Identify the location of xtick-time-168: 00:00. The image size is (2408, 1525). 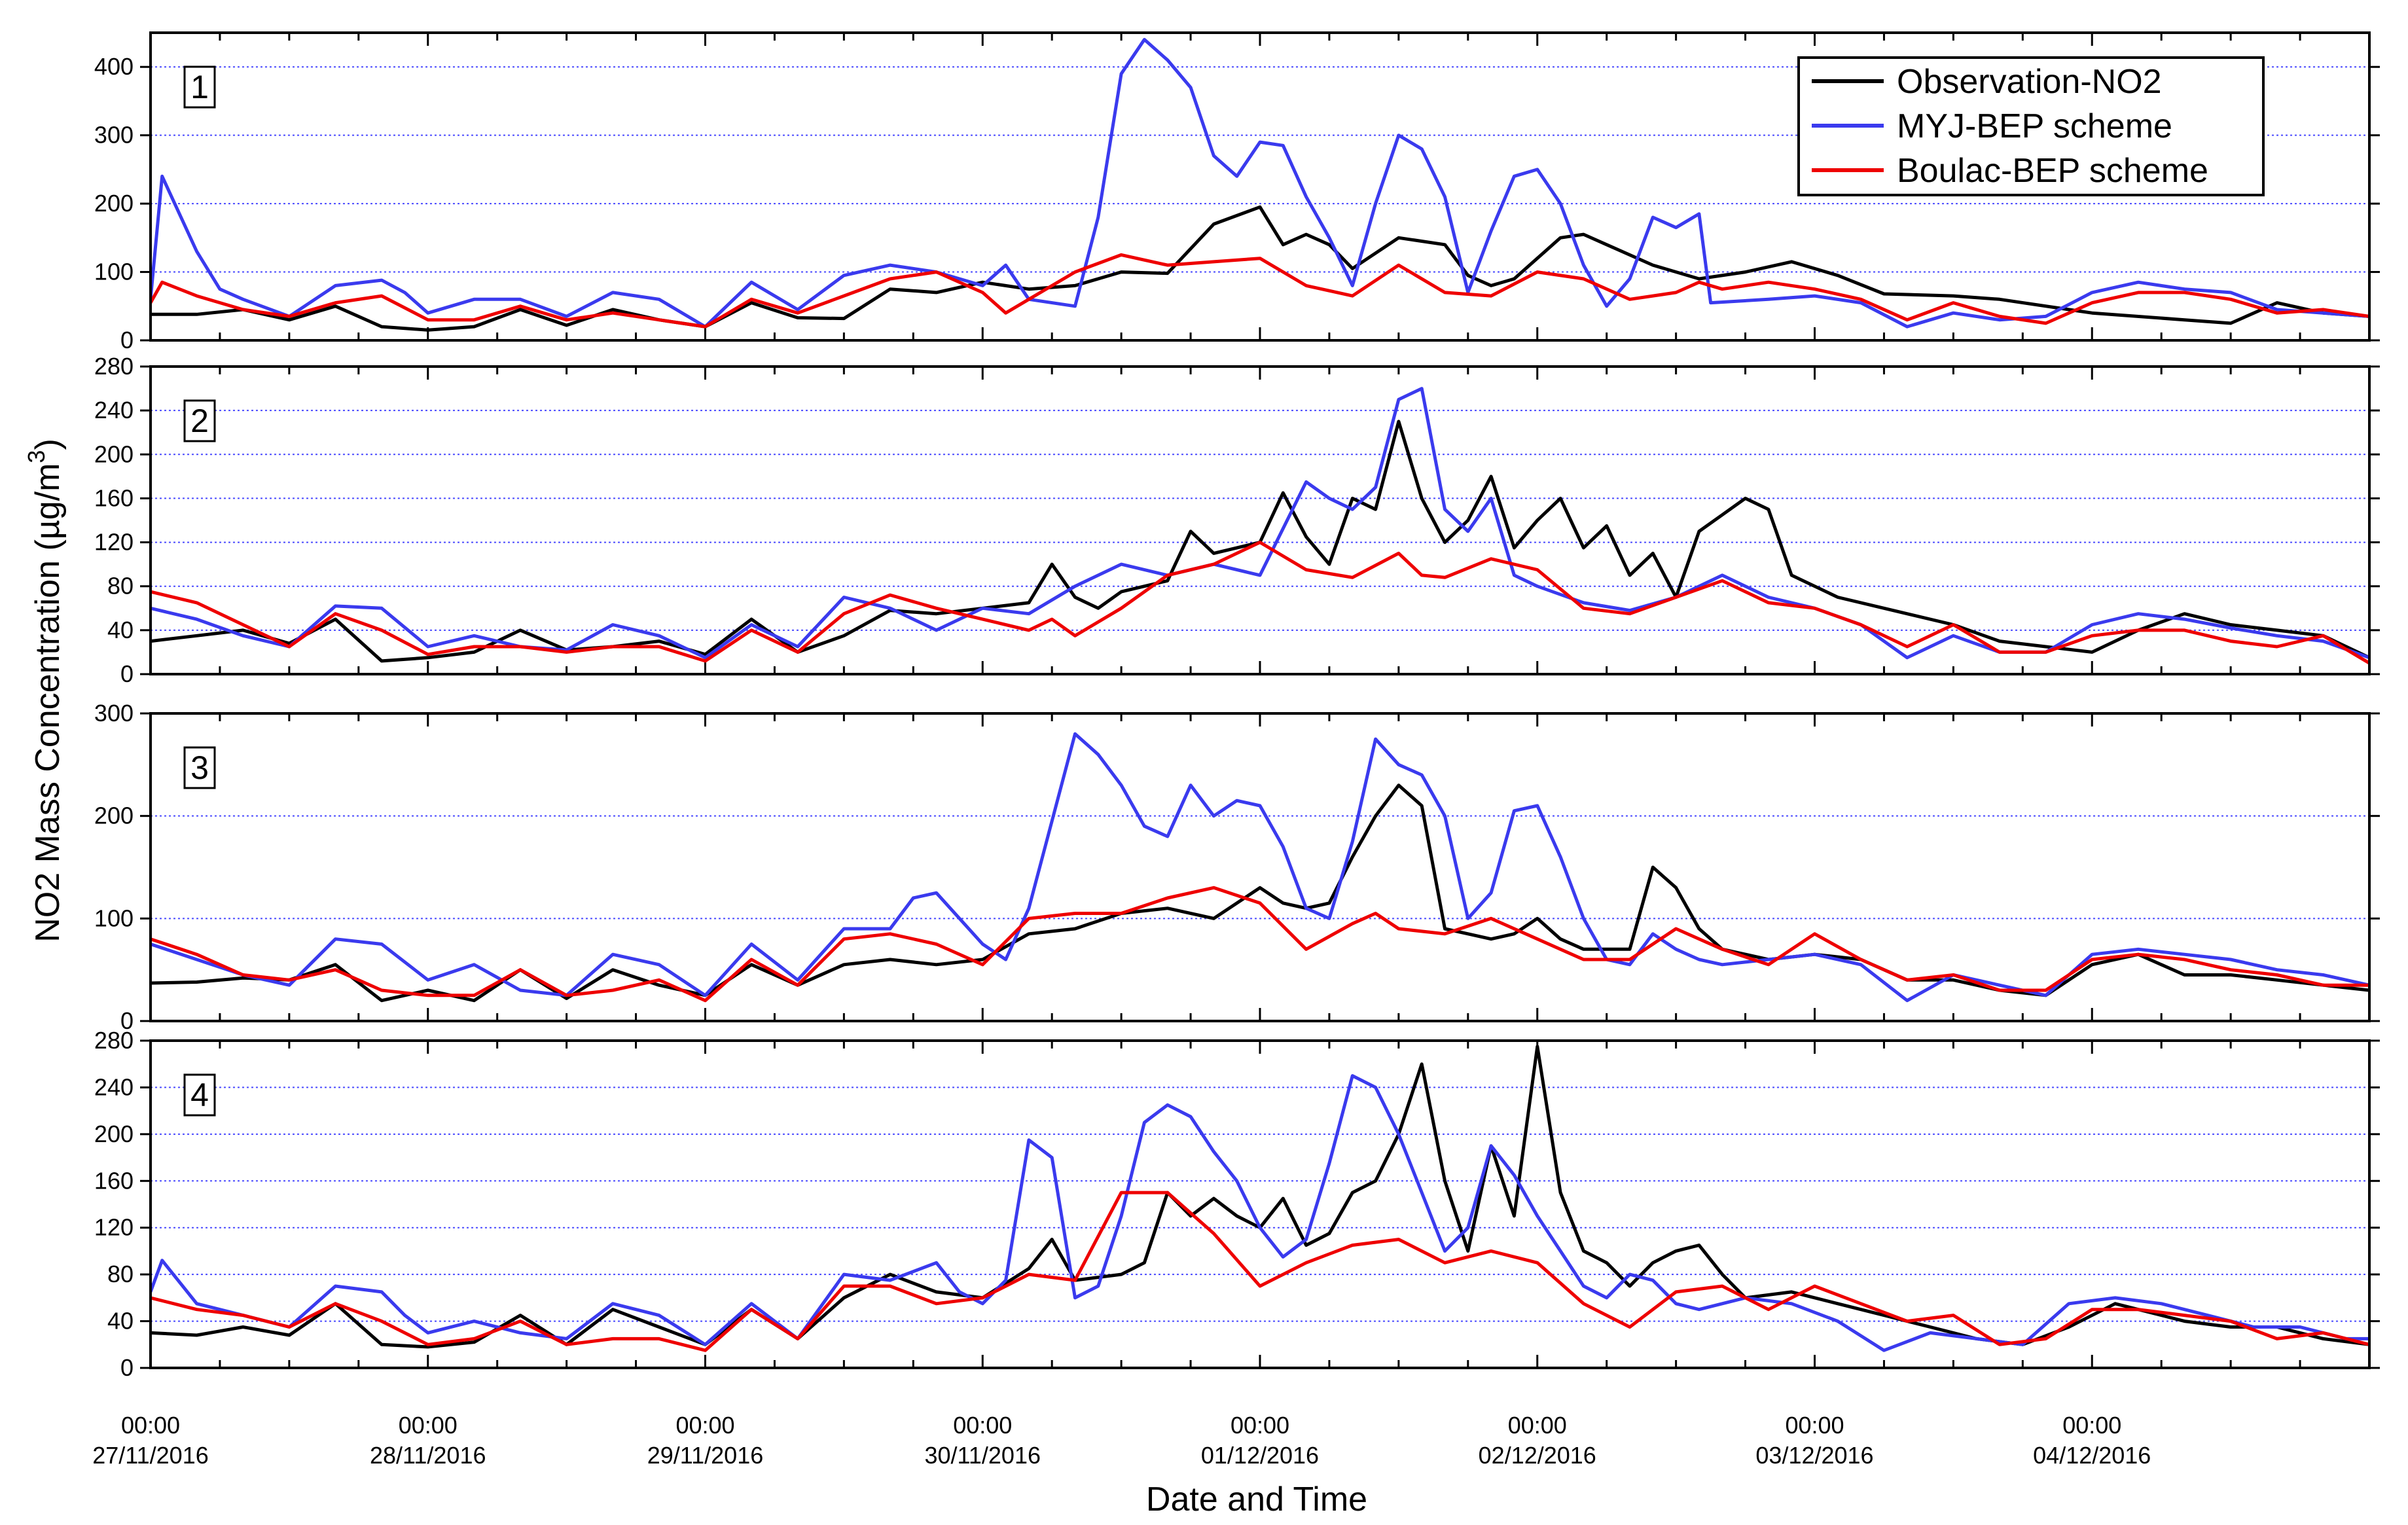
(2091, 1425).